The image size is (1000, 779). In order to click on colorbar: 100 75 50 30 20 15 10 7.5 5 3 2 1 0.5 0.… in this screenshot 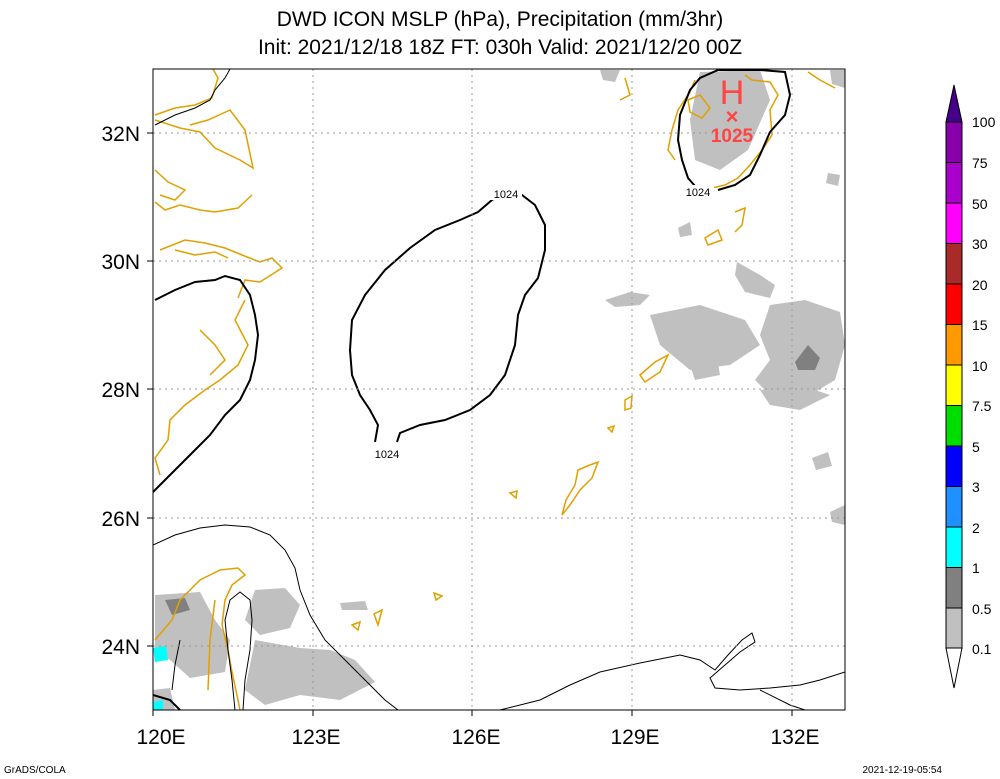, I will do `click(970, 386)`.